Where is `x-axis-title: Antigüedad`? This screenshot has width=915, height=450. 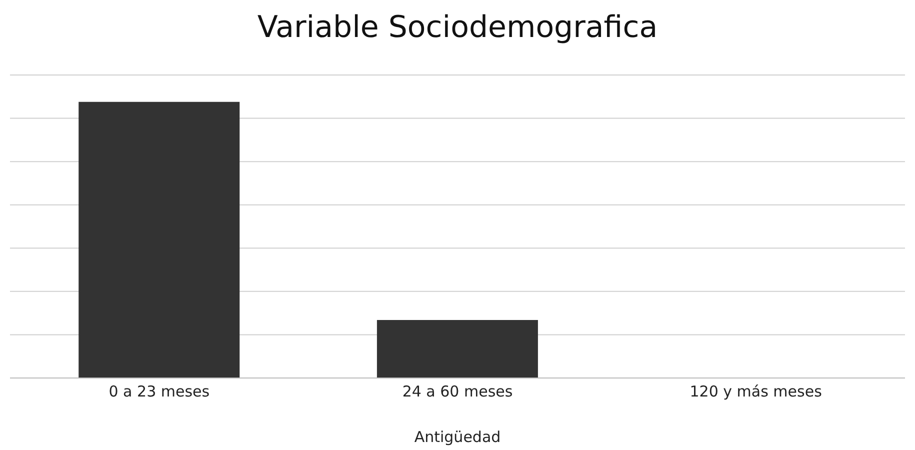 x-axis-title: Antigüedad is located at coordinates (457, 437).